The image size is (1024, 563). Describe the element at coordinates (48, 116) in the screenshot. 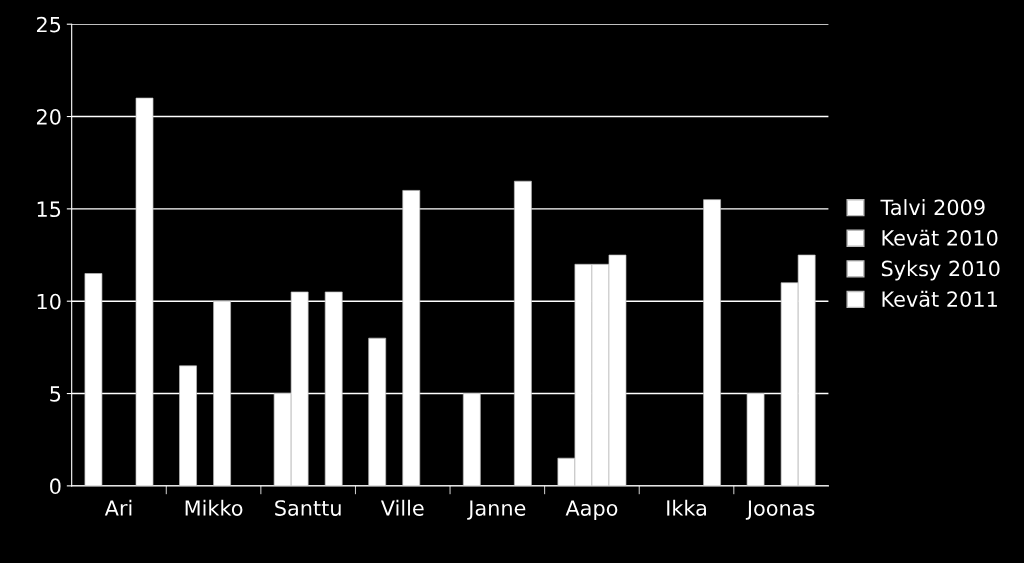

I see `y-tick-label: 20` at that location.